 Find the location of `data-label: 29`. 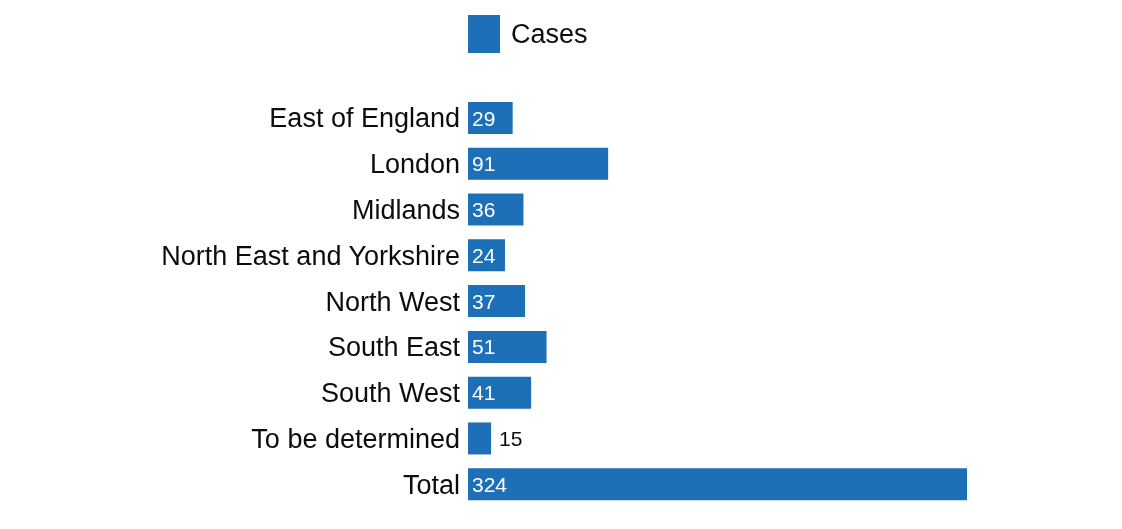

data-label: 29 is located at coordinates (484, 118).